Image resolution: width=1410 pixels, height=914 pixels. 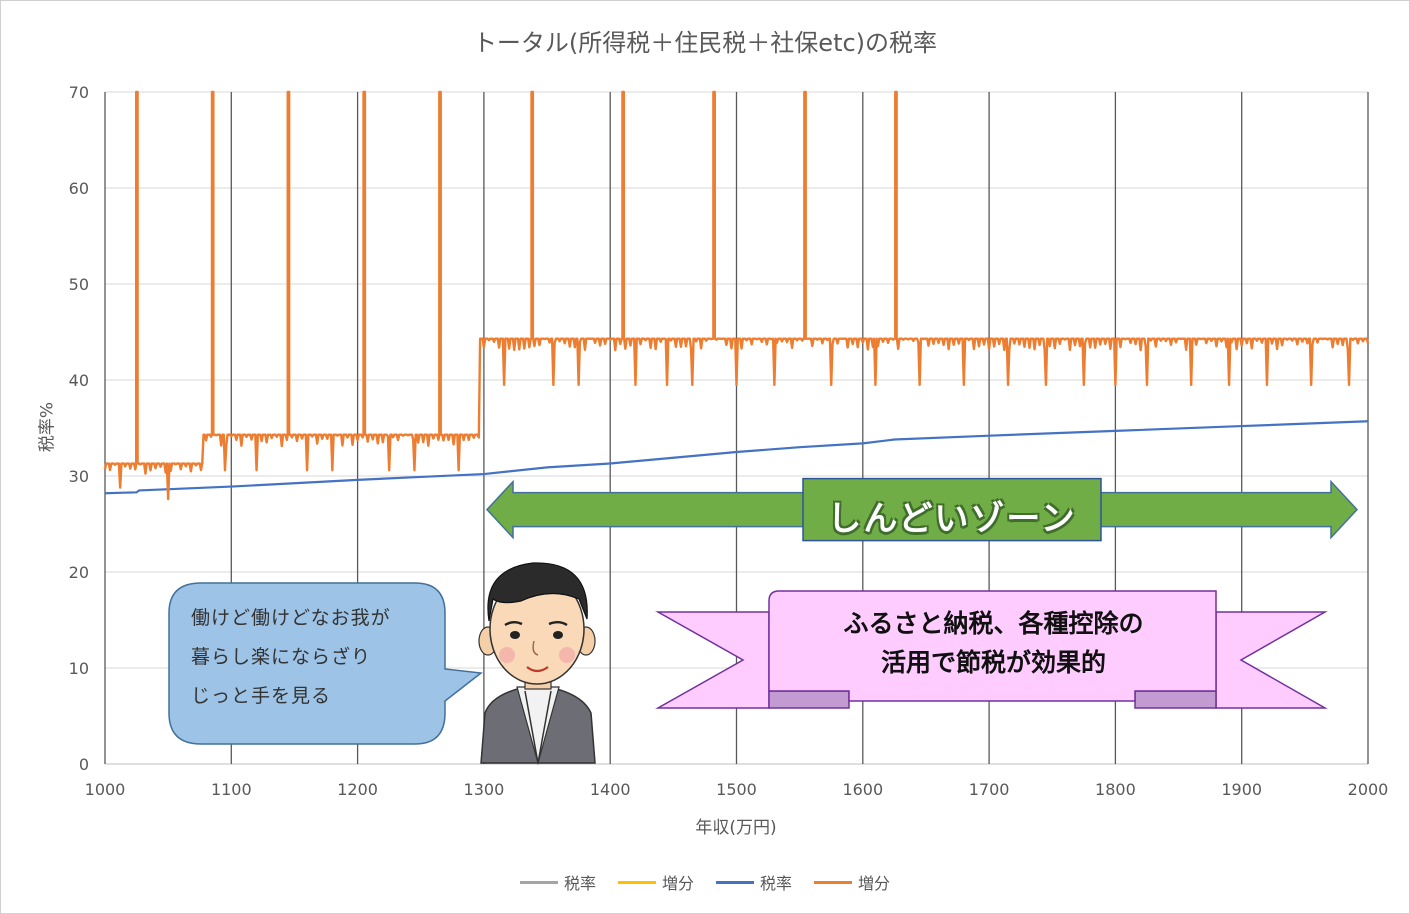 I want to click on y-tick-label: 70, so click(x=79, y=92).